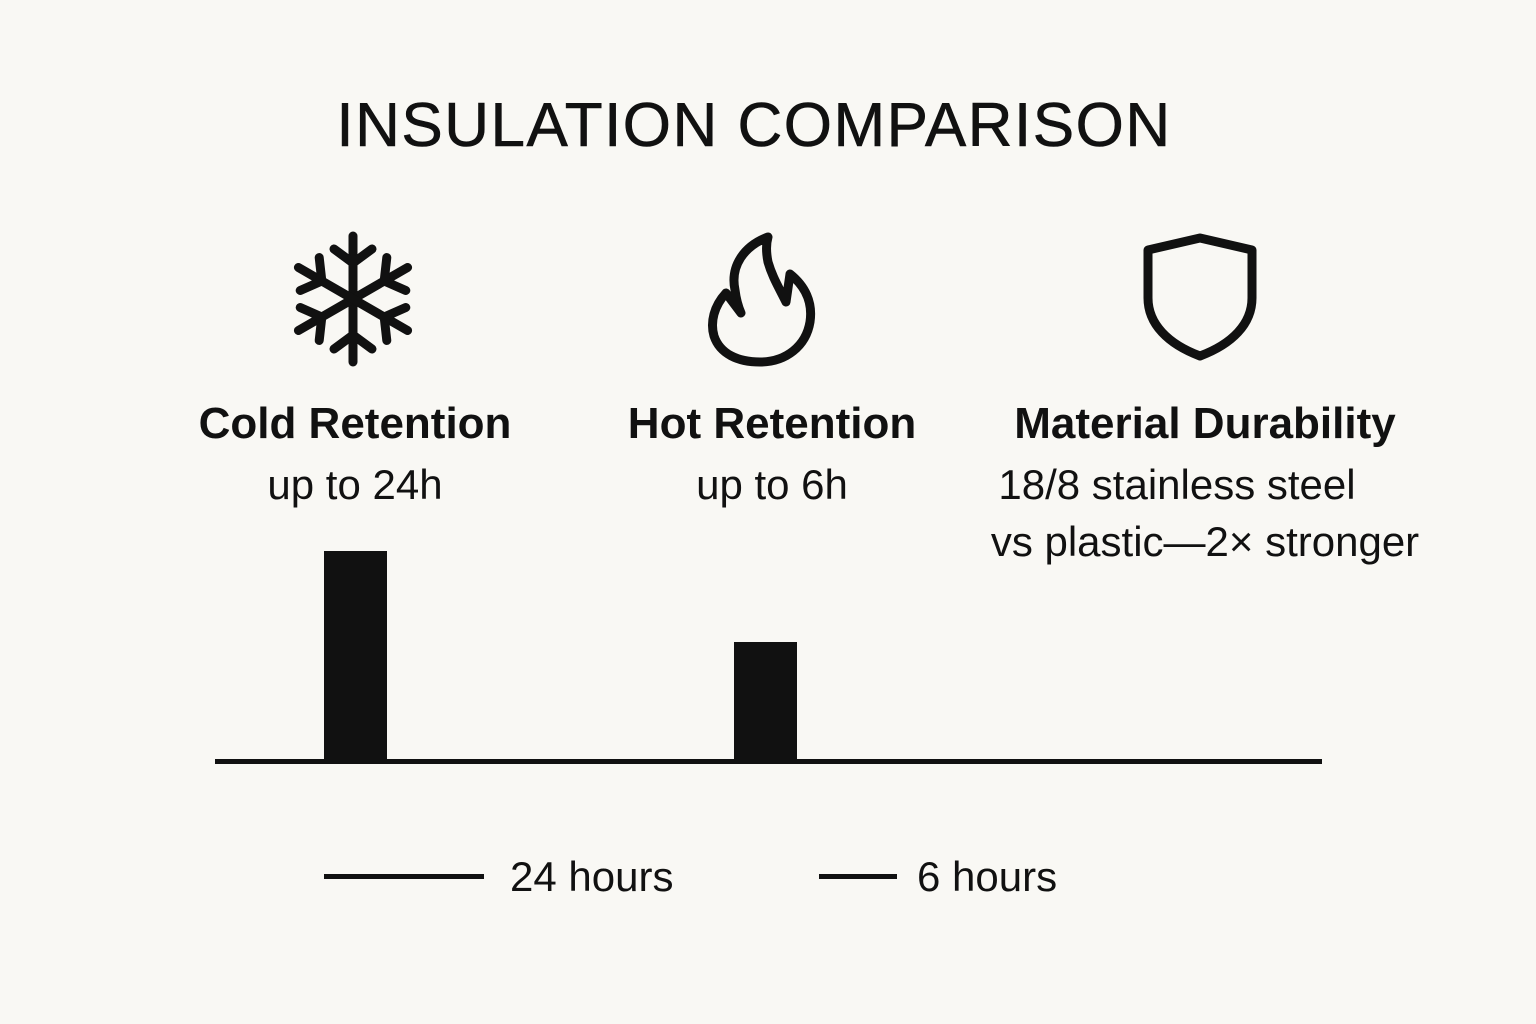  Describe the element at coordinates (858, 876) in the screenshot. I see `legend-line-6h` at that location.